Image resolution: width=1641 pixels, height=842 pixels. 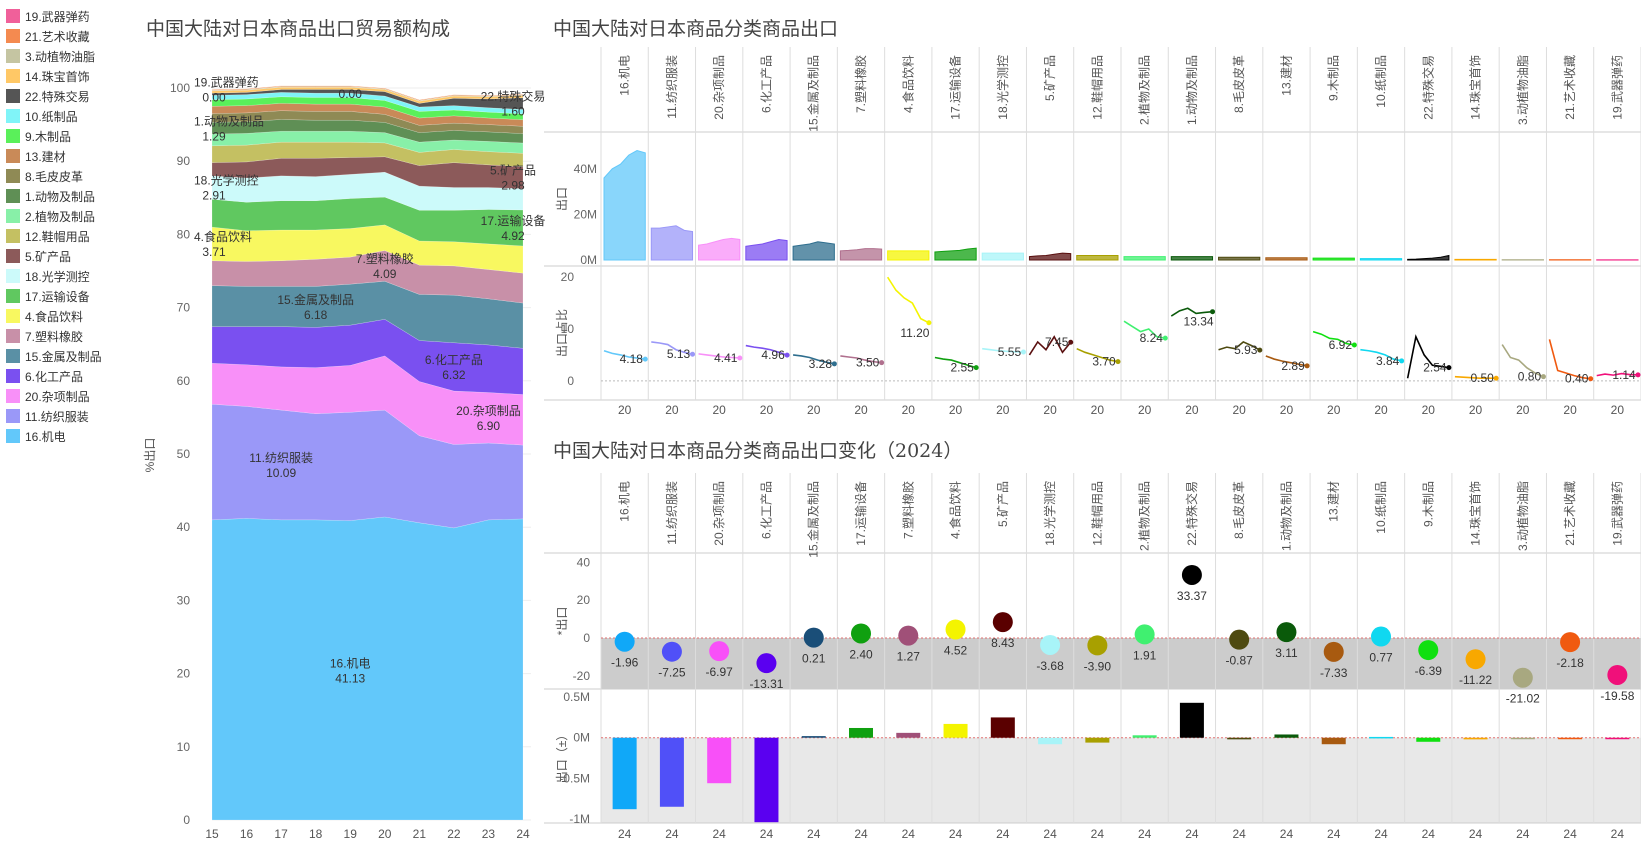 What do you see at coordinates (367, 314) in the screenshot?
I see `area-series-金属及制品` at bounding box center [367, 314].